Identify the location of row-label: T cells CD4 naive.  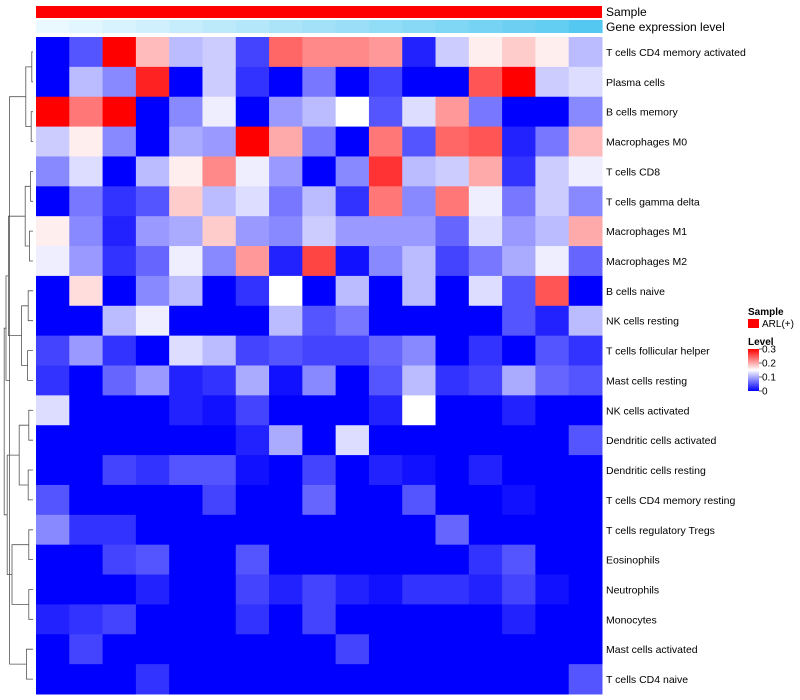
(647, 680).